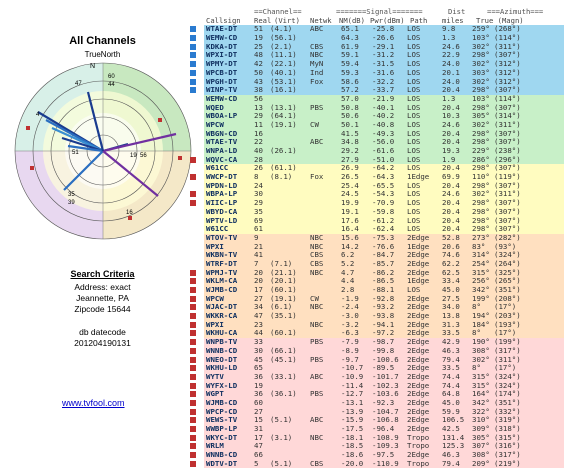 The width and height of the screenshot is (565, 468). Describe the element at coordinates (215, 446) in the screenshot. I see `cell-cs: WRLM` at that location.